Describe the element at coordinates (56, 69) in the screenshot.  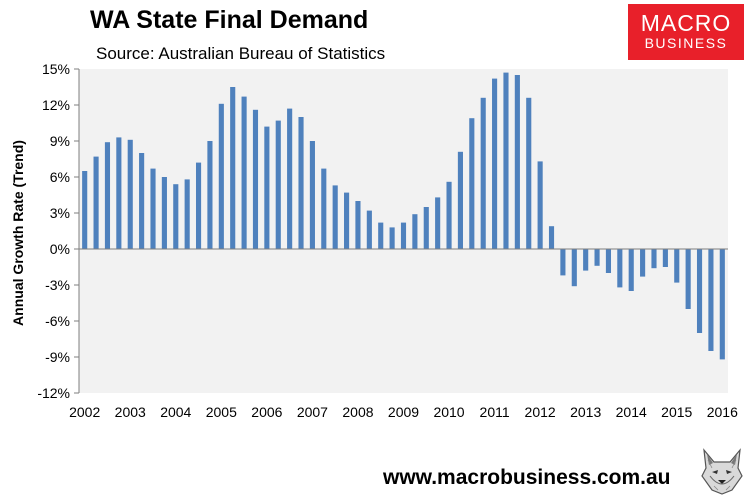
I see `y-tick-label: 15%` at that location.